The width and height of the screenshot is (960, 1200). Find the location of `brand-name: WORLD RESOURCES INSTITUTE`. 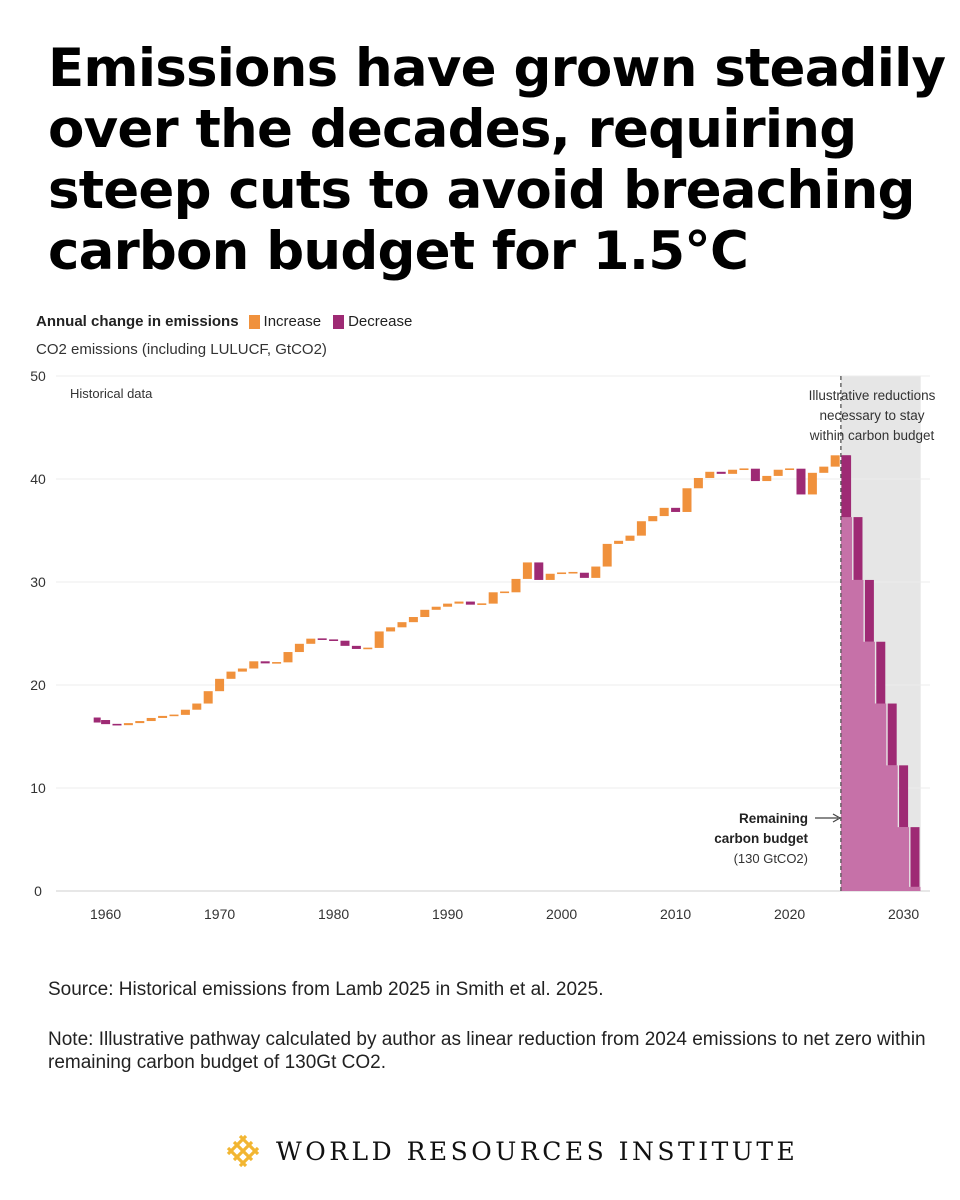

brand-name: WORLD RESOURCES INSTITUTE is located at coordinates (537, 1151).